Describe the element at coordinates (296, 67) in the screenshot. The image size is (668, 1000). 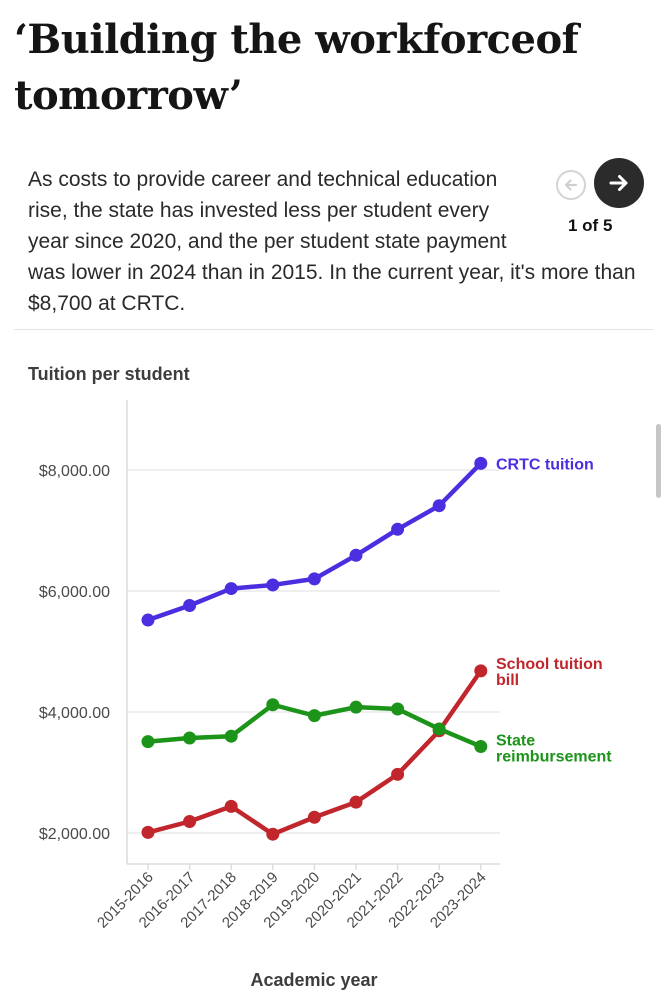
I see `headline: ‘Building the workforceof tomorrow’` at that location.